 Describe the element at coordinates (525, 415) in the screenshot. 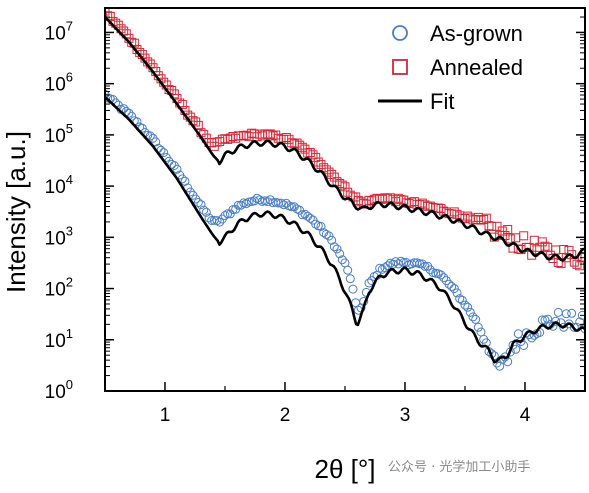

I see `x-tick-label: 4` at that location.